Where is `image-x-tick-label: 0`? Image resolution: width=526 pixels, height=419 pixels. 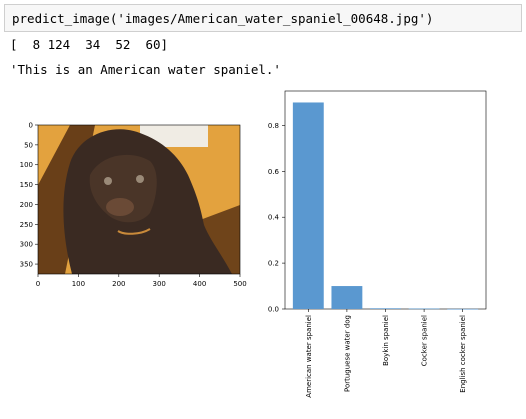
image-x-tick-label: 0 is located at coordinates (38, 284).